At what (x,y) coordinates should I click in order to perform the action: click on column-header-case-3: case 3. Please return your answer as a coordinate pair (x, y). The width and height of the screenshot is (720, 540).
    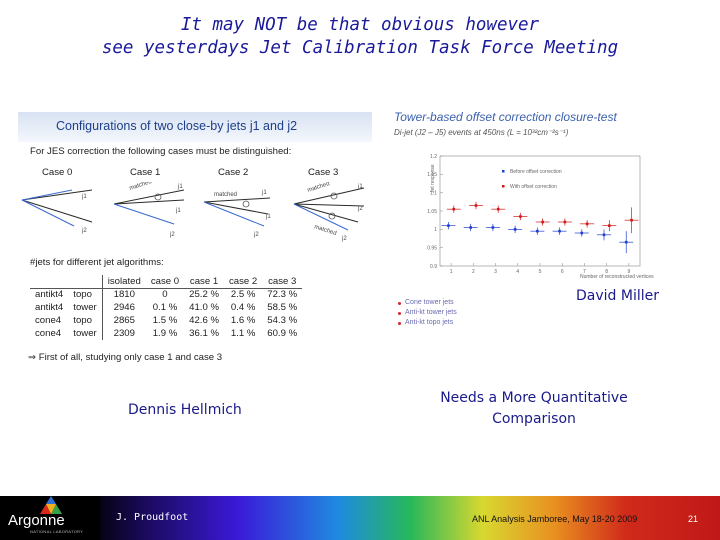
    Looking at the image, I should click on (282, 282).